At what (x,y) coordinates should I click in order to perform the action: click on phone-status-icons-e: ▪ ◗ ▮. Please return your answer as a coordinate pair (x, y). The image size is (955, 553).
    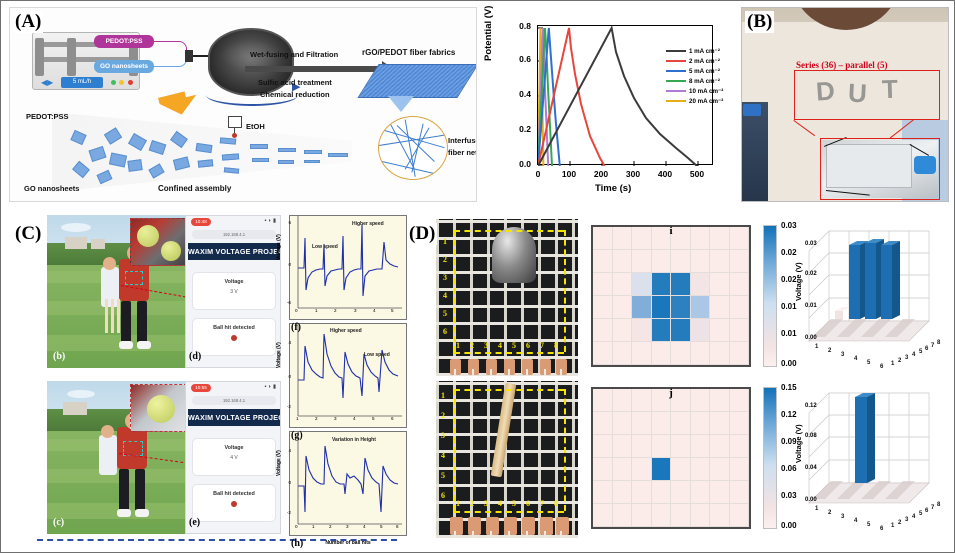
    Looking at the image, I should click on (270, 387).